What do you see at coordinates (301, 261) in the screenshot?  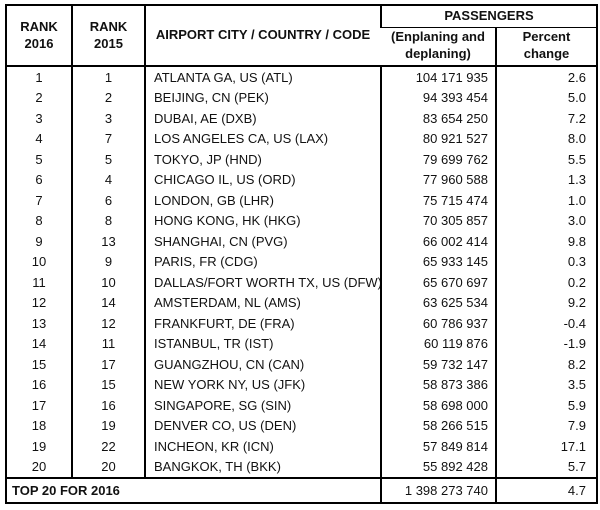 I see `table-row: 10 9 PARIS, FR (CDG) 65 933 145 0.3` at bounding box center [301, 261].